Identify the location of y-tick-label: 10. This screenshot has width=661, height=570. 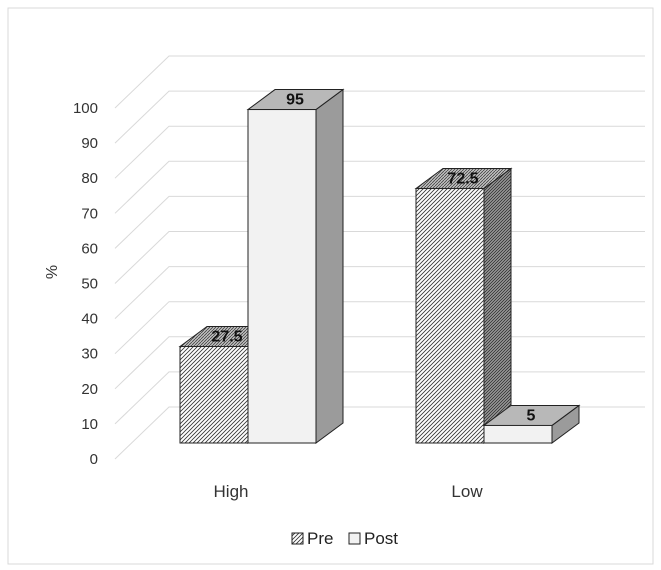
(89, 424).